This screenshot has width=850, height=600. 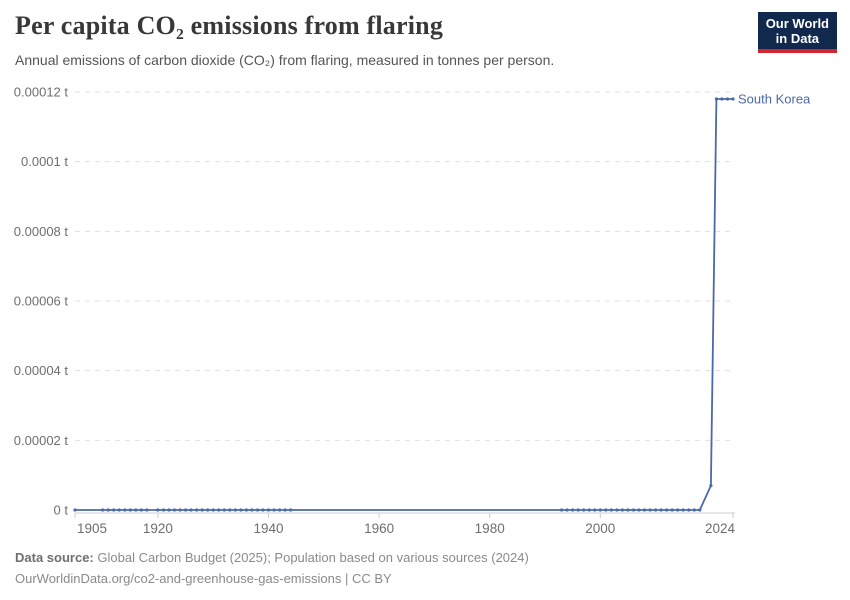 I want to click on y-axis-tick-label: 0.00006 t, so click(x=41, y=301).